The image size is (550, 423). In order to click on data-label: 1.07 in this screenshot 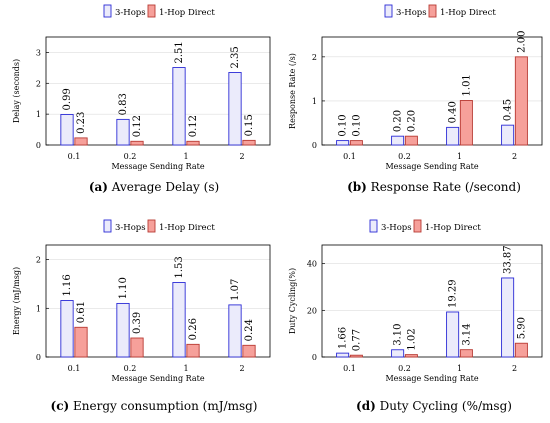, I will do `click(235, 290)`.